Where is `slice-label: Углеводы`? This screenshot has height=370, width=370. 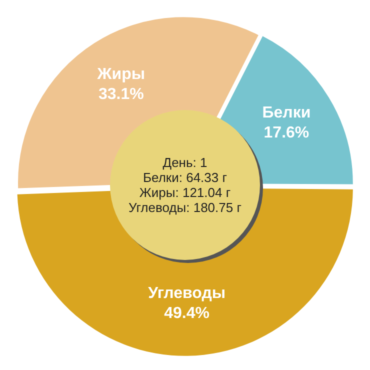 slice-label: Углеводы is located at coordinates (187, 293).